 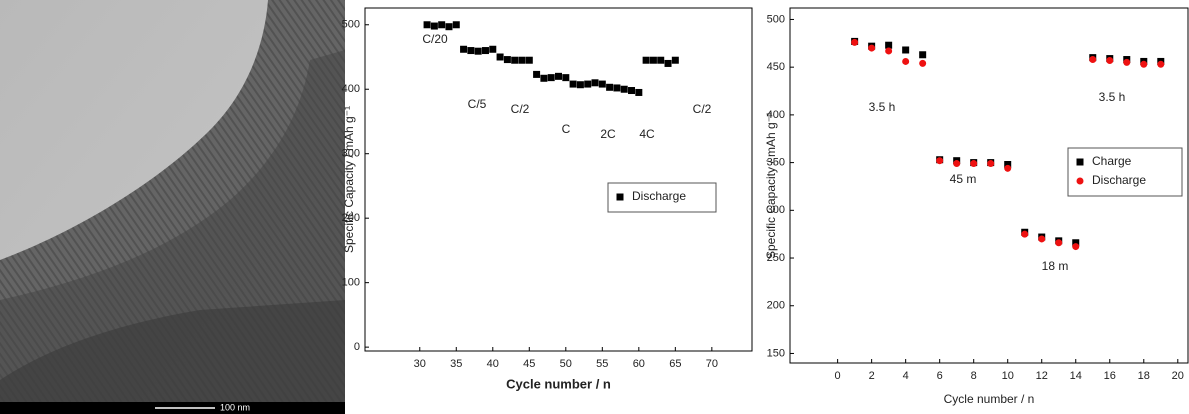 What do you see at coordinates (420, 364) in the screenshot?
I see `x-tick-label: 30` at bounding box center [420, 364].